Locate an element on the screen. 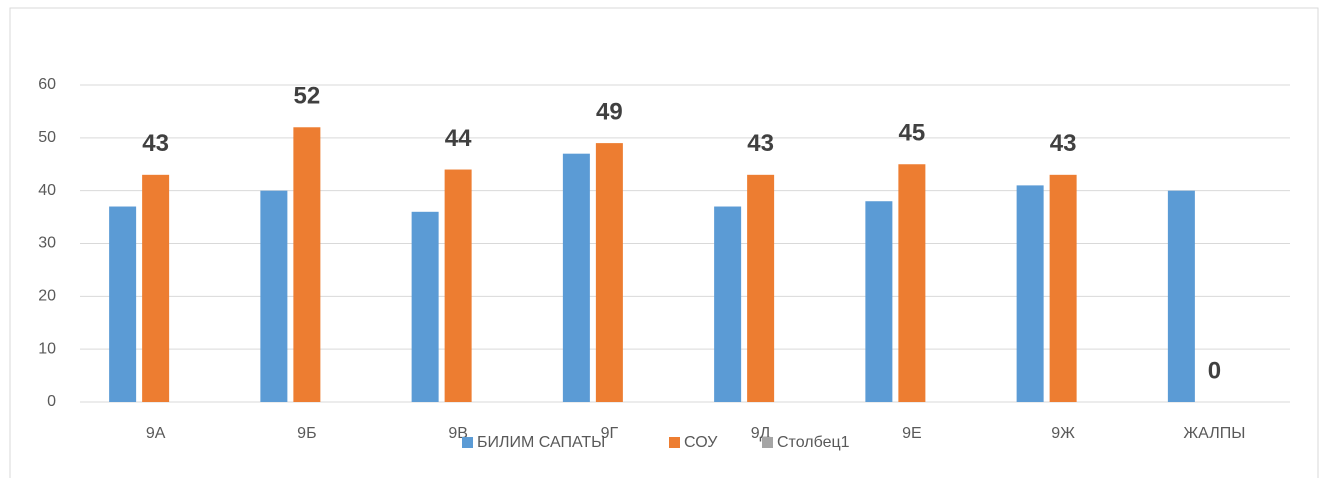  x-tick-label: 9Ж is located at coordinates (1063, 433).